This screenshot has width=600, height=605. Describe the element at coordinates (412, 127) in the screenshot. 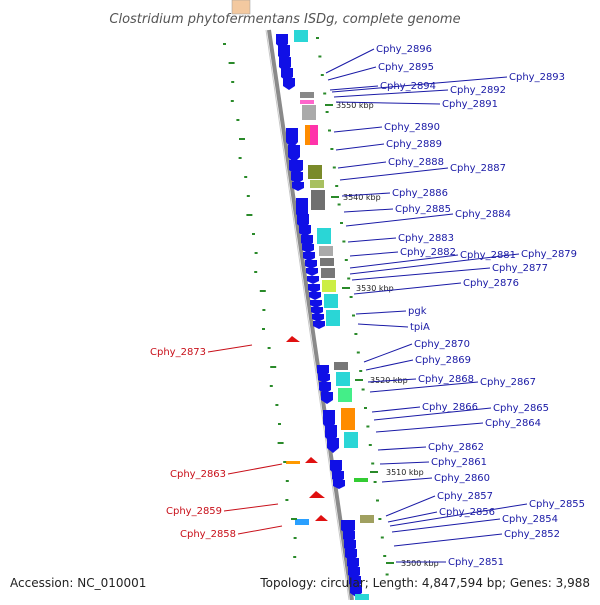

I see `gene-label-right: Cphy_2890` at that location.